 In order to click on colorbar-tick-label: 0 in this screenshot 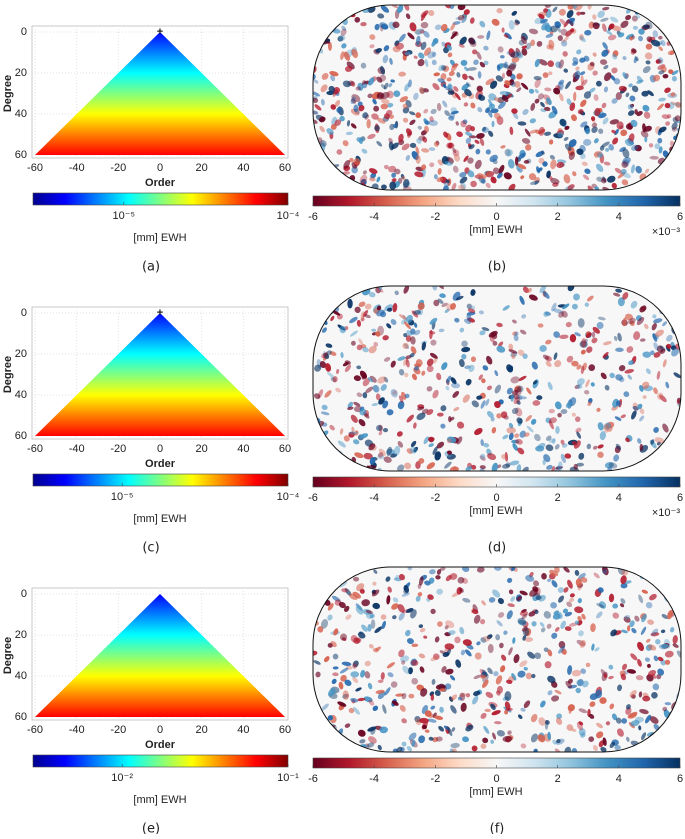, I will do `click(496, 217)`.